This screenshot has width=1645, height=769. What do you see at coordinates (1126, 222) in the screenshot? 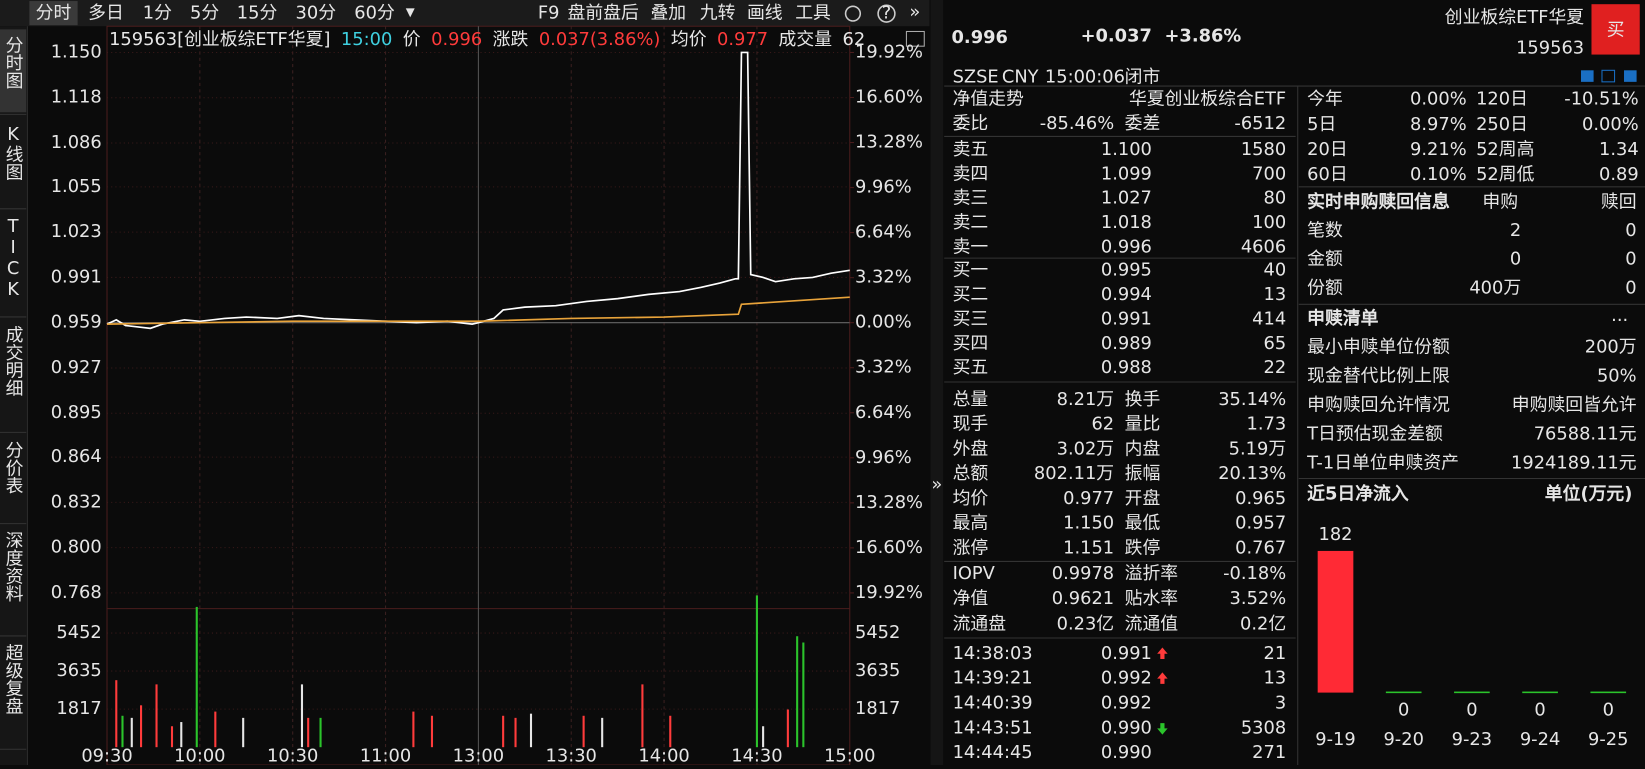
I see `book-price: 1.018` at bounding box center [1126, 222].